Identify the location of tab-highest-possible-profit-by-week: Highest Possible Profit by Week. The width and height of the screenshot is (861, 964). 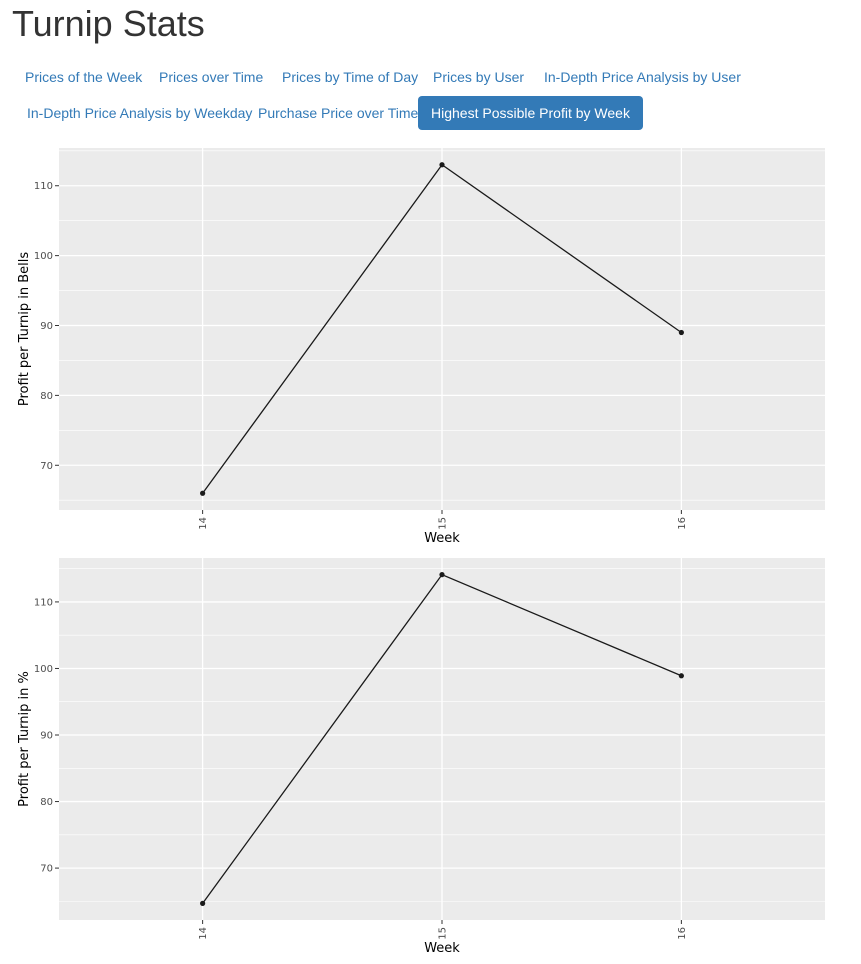
(530, 113).